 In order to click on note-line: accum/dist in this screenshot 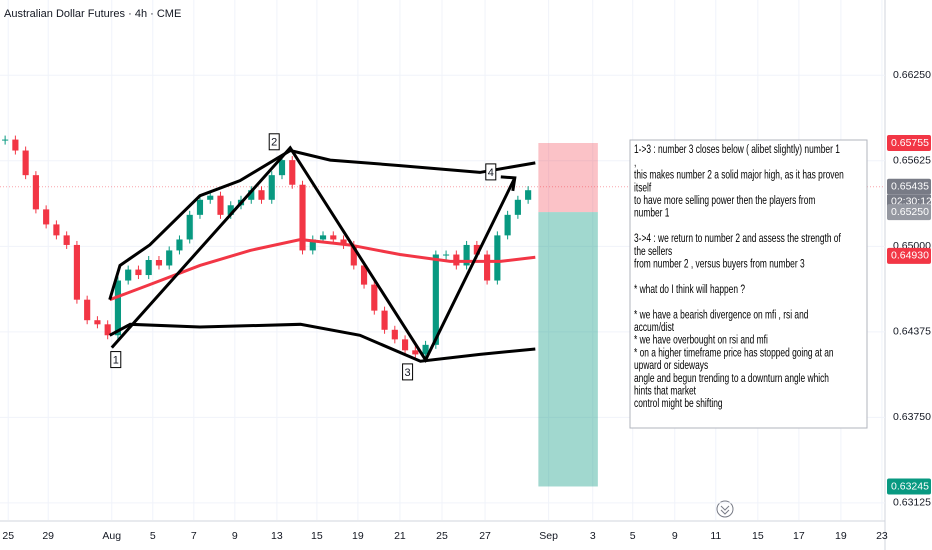, I will do `click(654, 328)`.